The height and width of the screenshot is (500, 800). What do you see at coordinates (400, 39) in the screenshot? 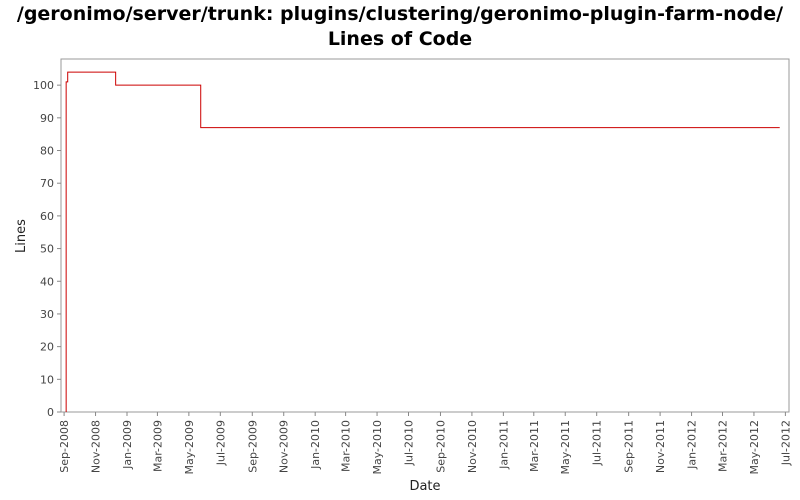
I see `chart-title-line-2: Lines of Code` at bounding box center [400, 39].